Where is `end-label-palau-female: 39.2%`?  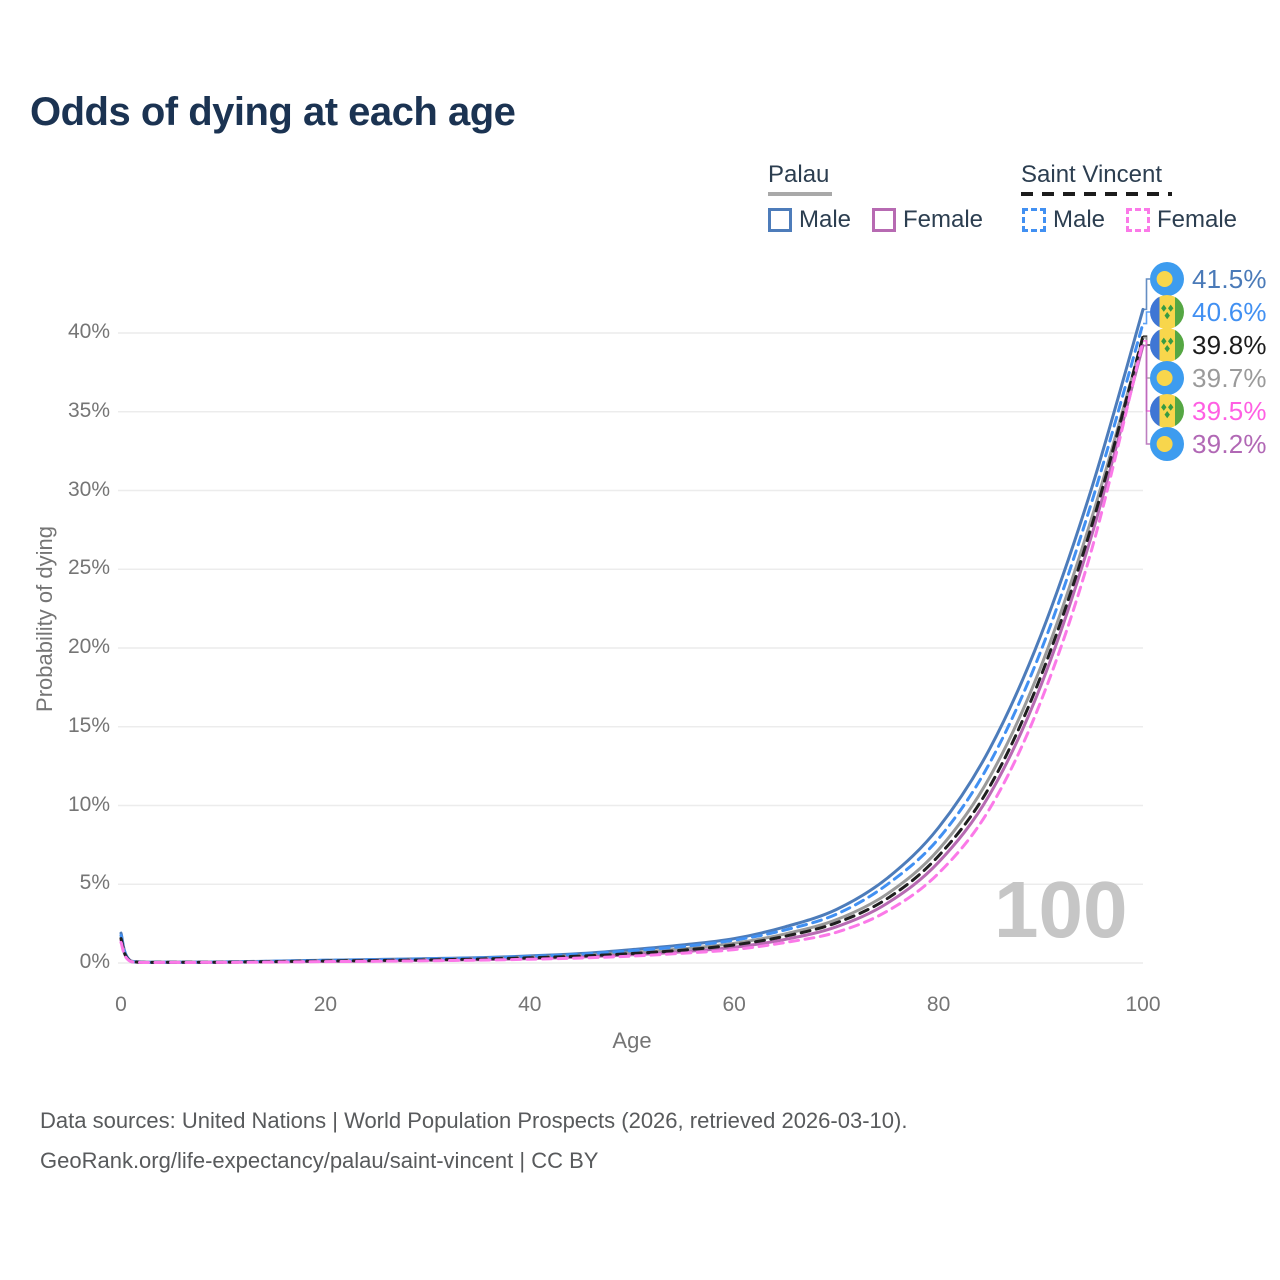 end-label-palau-female: 39.2% is located at coordinates (1208, 444).